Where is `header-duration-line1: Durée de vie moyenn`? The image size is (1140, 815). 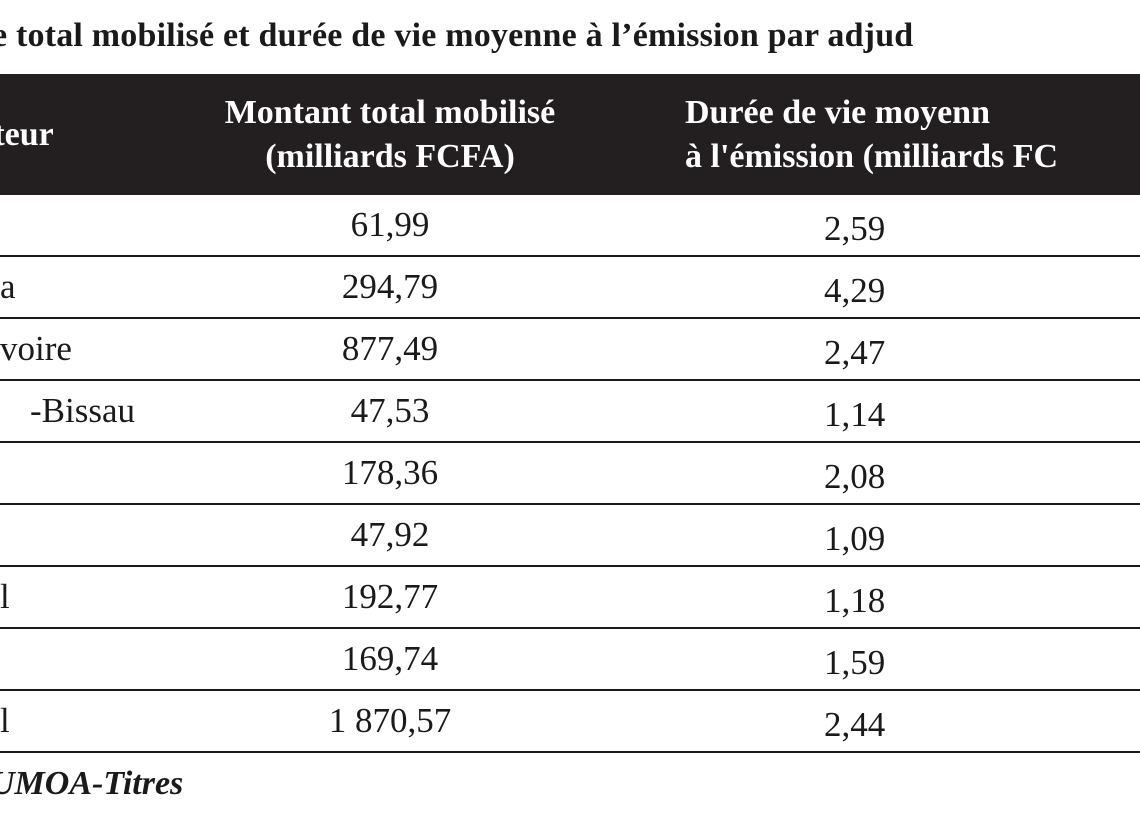 header-duration-line1: Durée de vie moyenn is located at coordinates (838, 112).